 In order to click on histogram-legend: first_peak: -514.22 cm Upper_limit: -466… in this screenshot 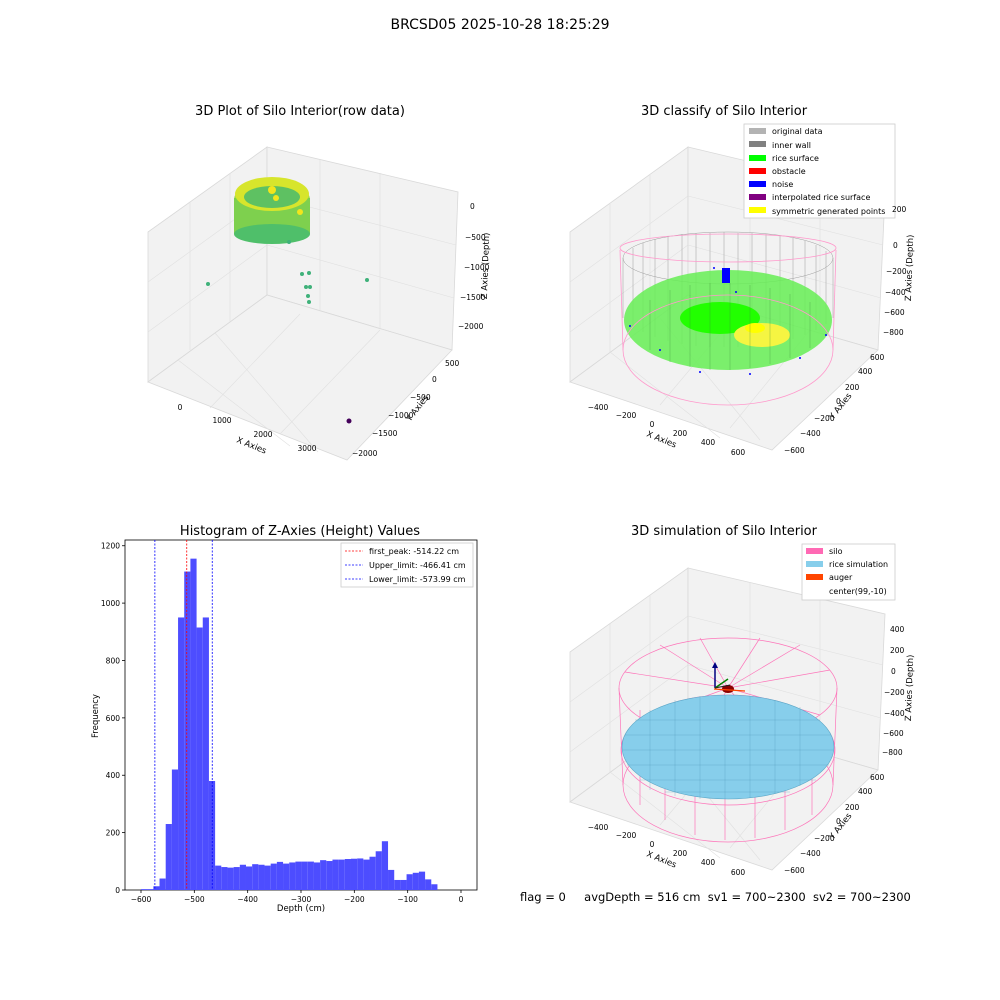, I will do `click(407, 565)`.